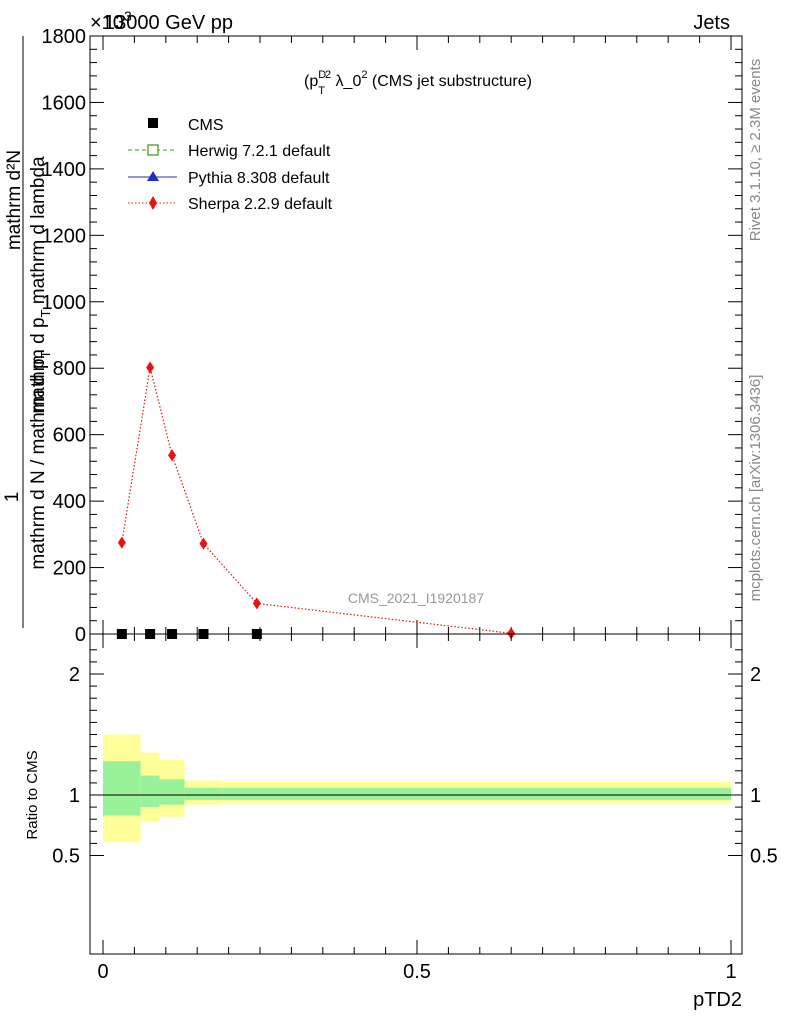 The width and height of the screenshot is (786, 1024). I want to click on y-tick-label: 1000, so click(64, 303).